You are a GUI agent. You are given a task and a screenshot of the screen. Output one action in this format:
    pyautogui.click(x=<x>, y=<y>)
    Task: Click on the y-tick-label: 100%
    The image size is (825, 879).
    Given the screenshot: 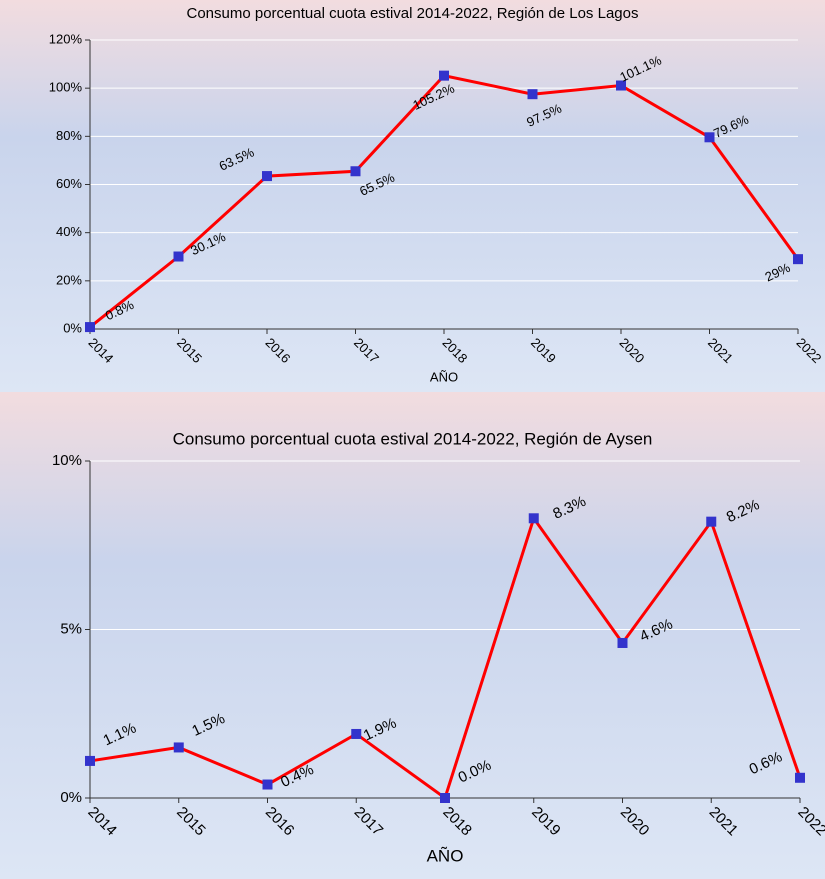 What is the action you would take?
    pyautogui.click(x=66, y=87)
    